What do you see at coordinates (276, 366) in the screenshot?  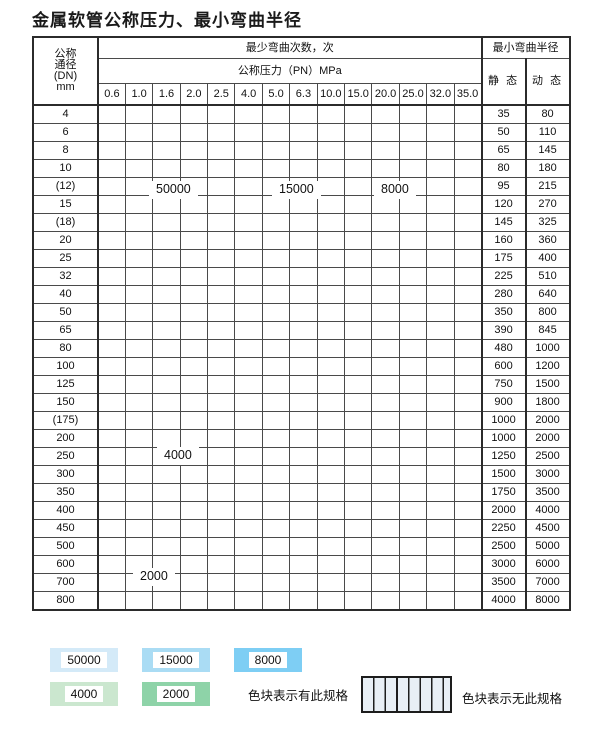 I see `cell-100-5.0` at bounding box center [276, 366].